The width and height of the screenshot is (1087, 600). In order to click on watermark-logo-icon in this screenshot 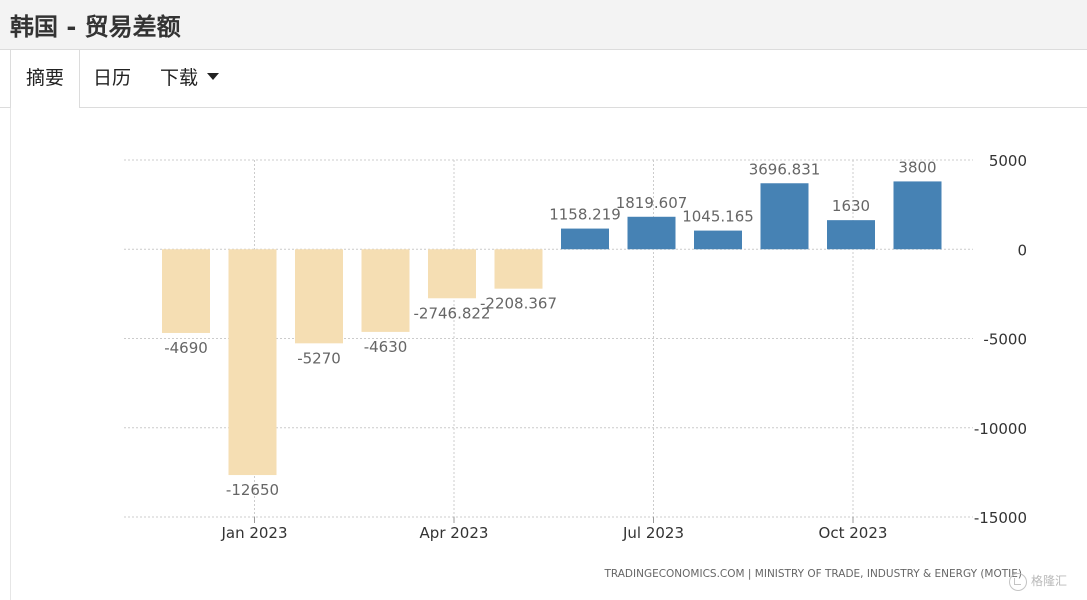, I will do `click(1018, 581)`.